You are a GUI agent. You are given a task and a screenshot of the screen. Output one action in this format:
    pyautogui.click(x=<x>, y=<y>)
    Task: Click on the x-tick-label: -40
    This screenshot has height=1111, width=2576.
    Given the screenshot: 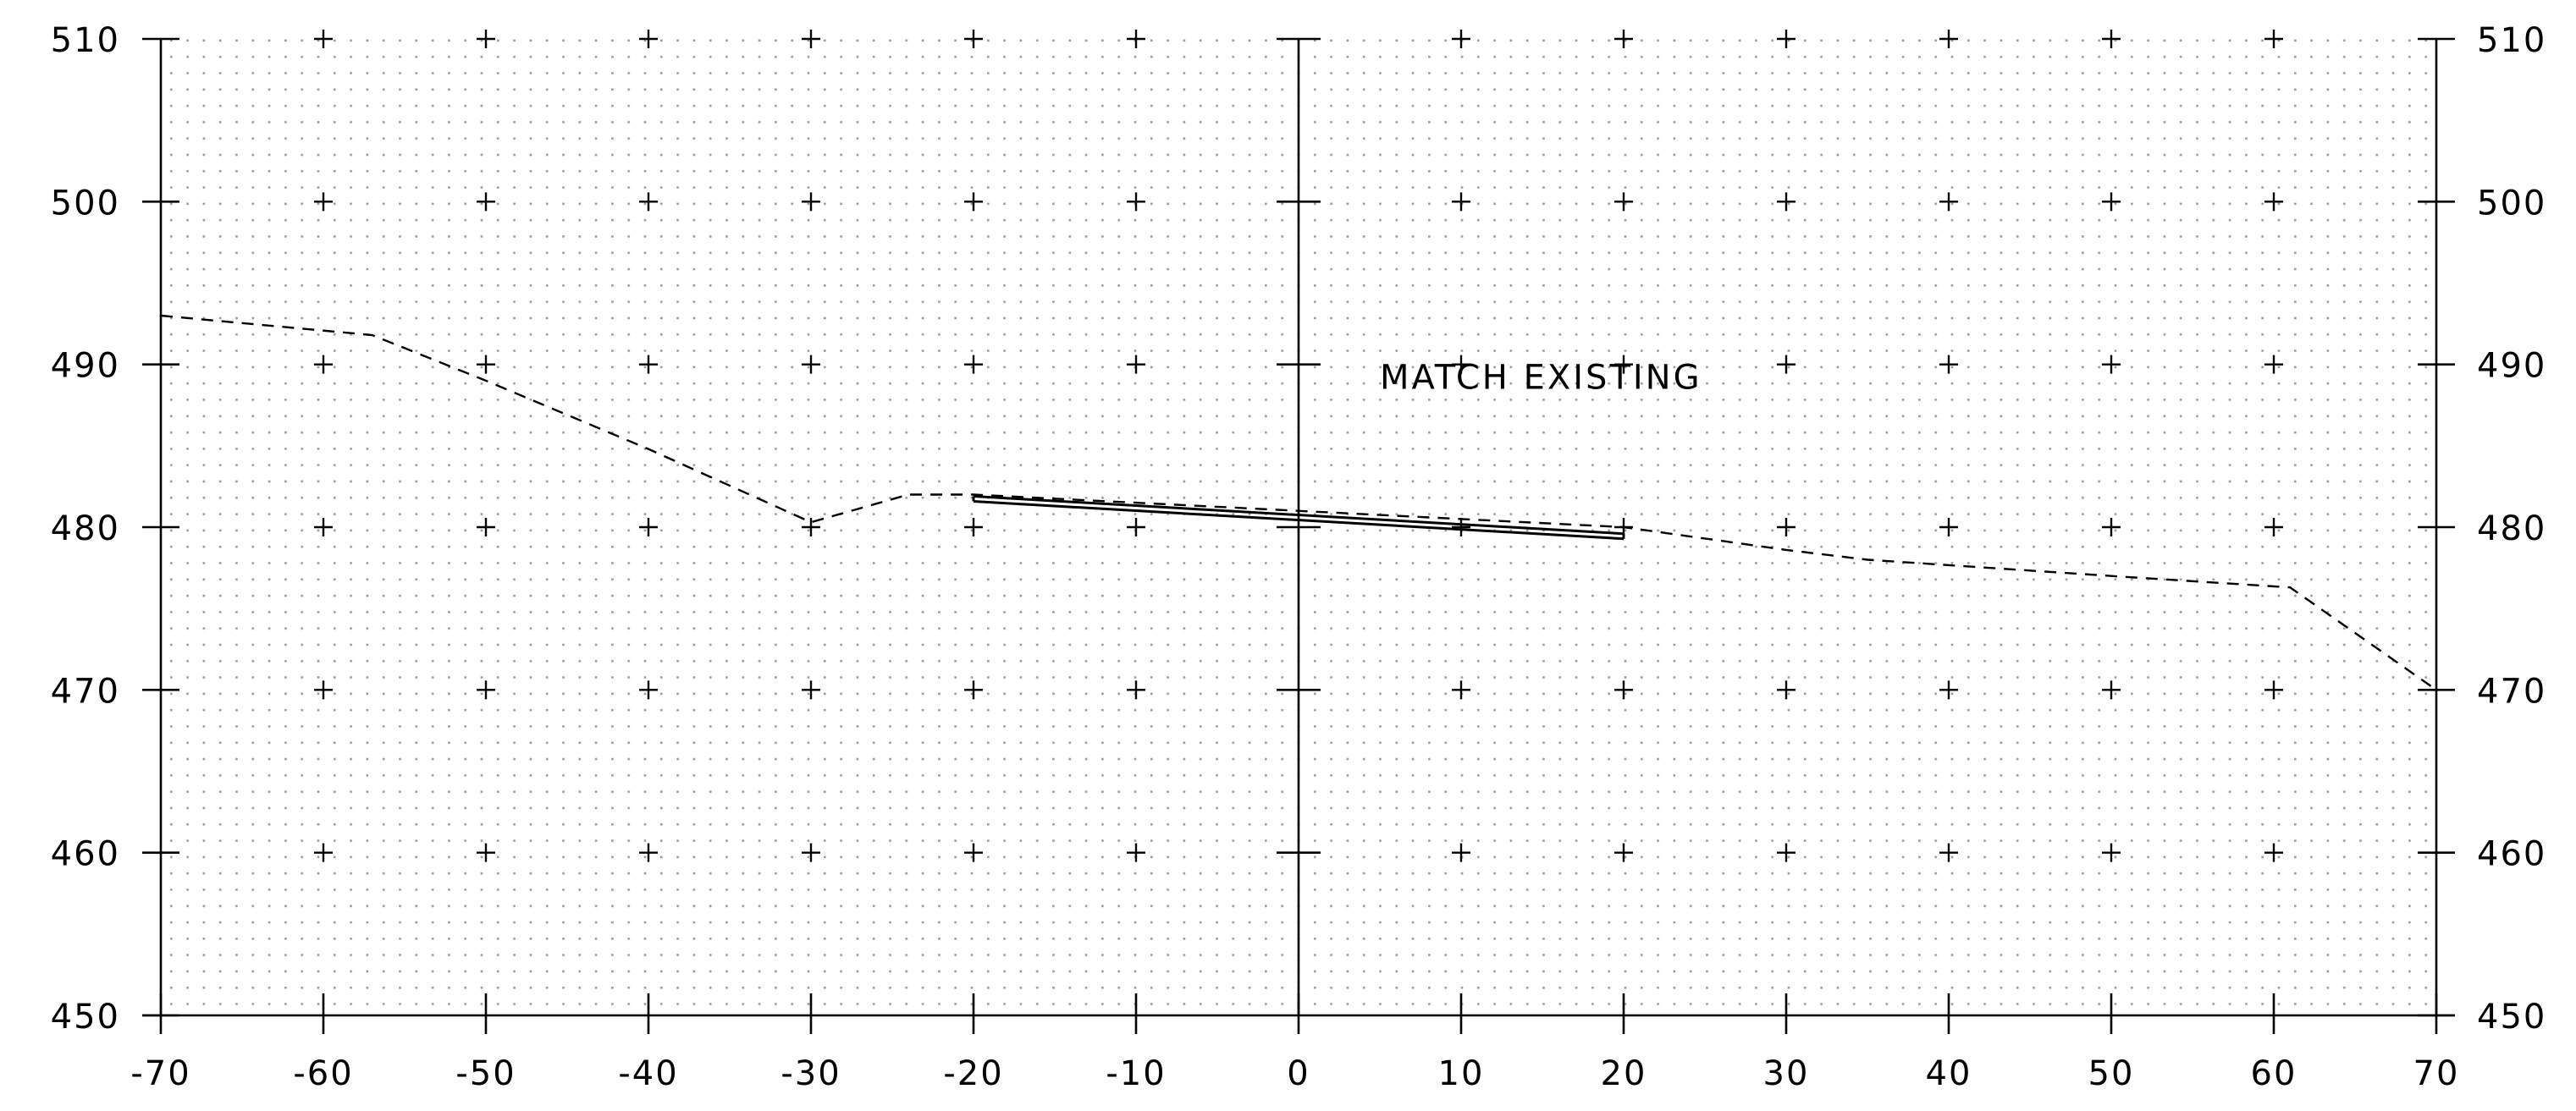 What is the action you would take?
    pyautogui.click(x=648, y=1073)
    